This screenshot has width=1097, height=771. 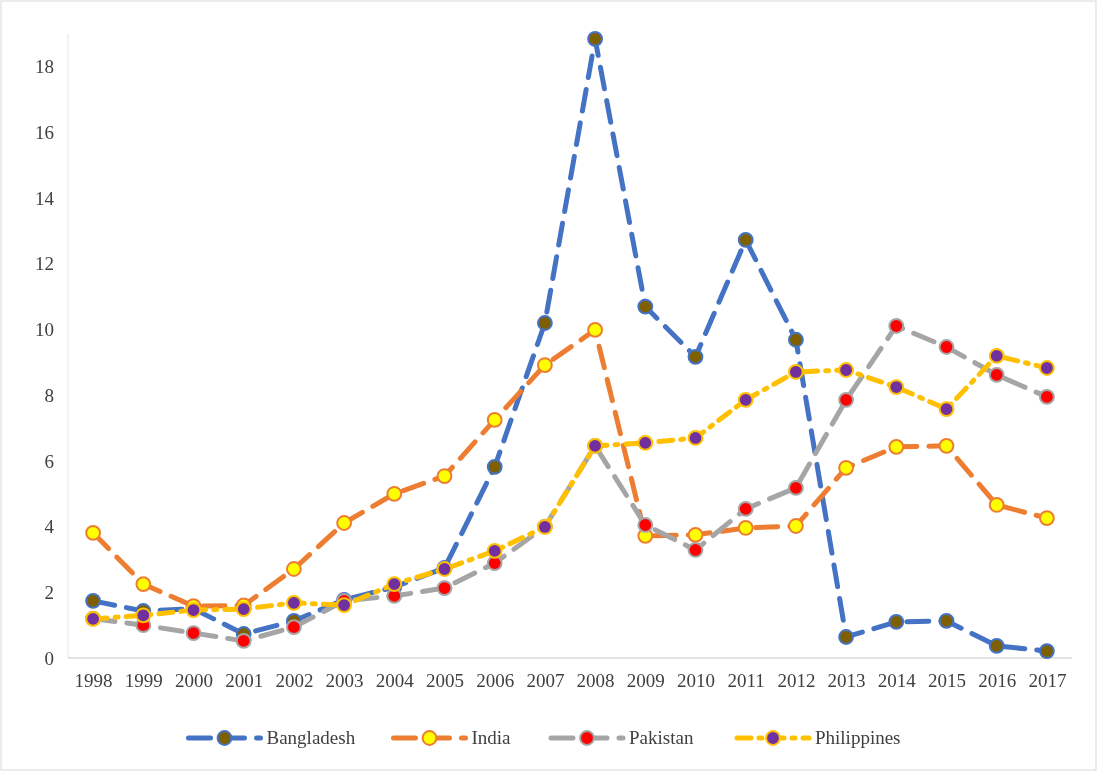 What do you see at coordinates (796, 681) in the screenshot?
I see `x-tick-label: 2012` at bounding box center [796, 681].